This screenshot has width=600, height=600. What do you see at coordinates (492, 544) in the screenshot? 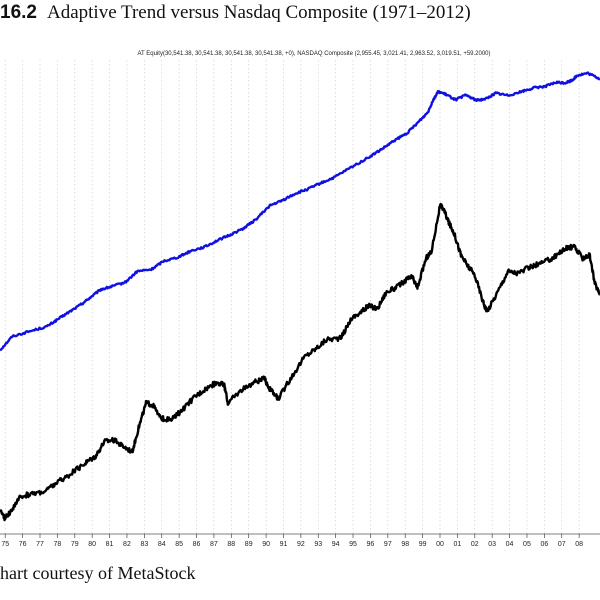
I see `x-tick-label: 03` at bounding box center [492, 544].